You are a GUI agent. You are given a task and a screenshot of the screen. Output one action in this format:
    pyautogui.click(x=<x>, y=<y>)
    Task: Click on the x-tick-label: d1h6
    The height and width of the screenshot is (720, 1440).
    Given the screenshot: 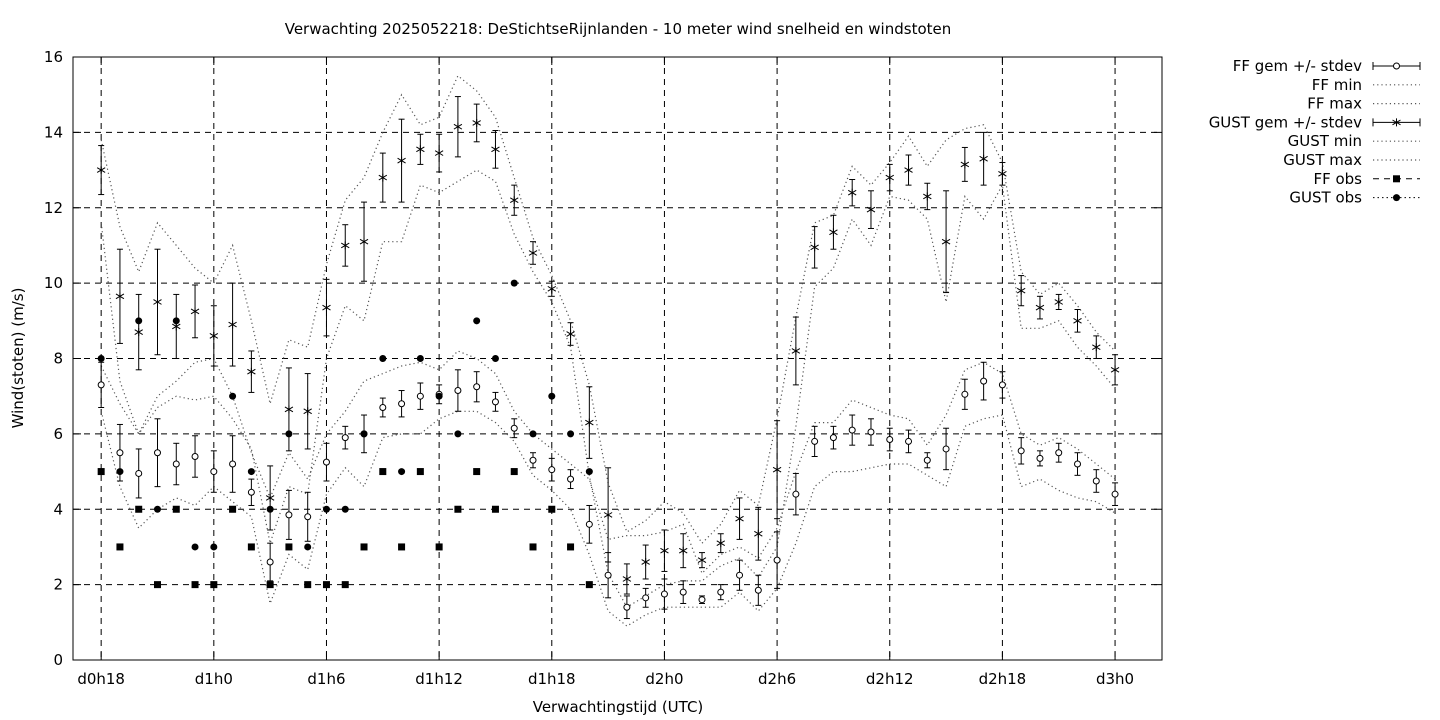 What is the action you would take?
    pyautogui.click(x=326, y=679)
    